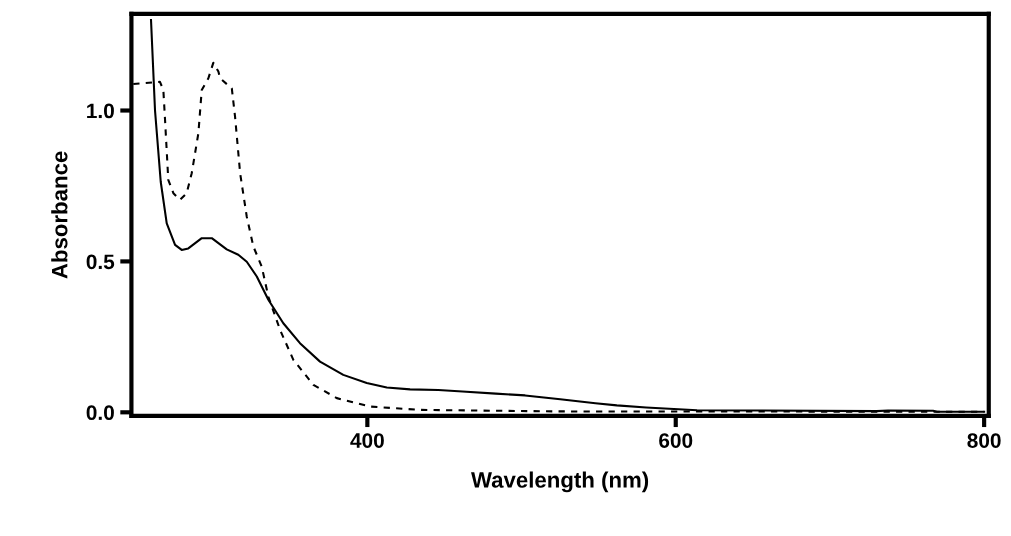  Describe the element at coordinates (984, 440) in the screenshot. I see `x-tick-label: 800` at that location.